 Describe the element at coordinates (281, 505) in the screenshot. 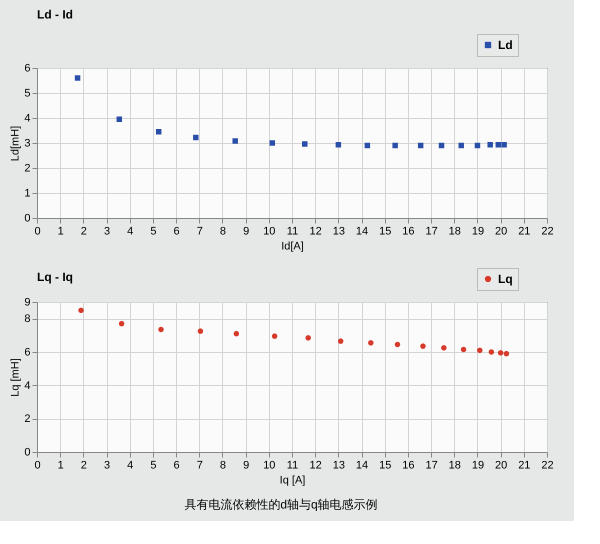

I see `text: 具有电流依赖性的d轴与q轴电感示例` at that location.